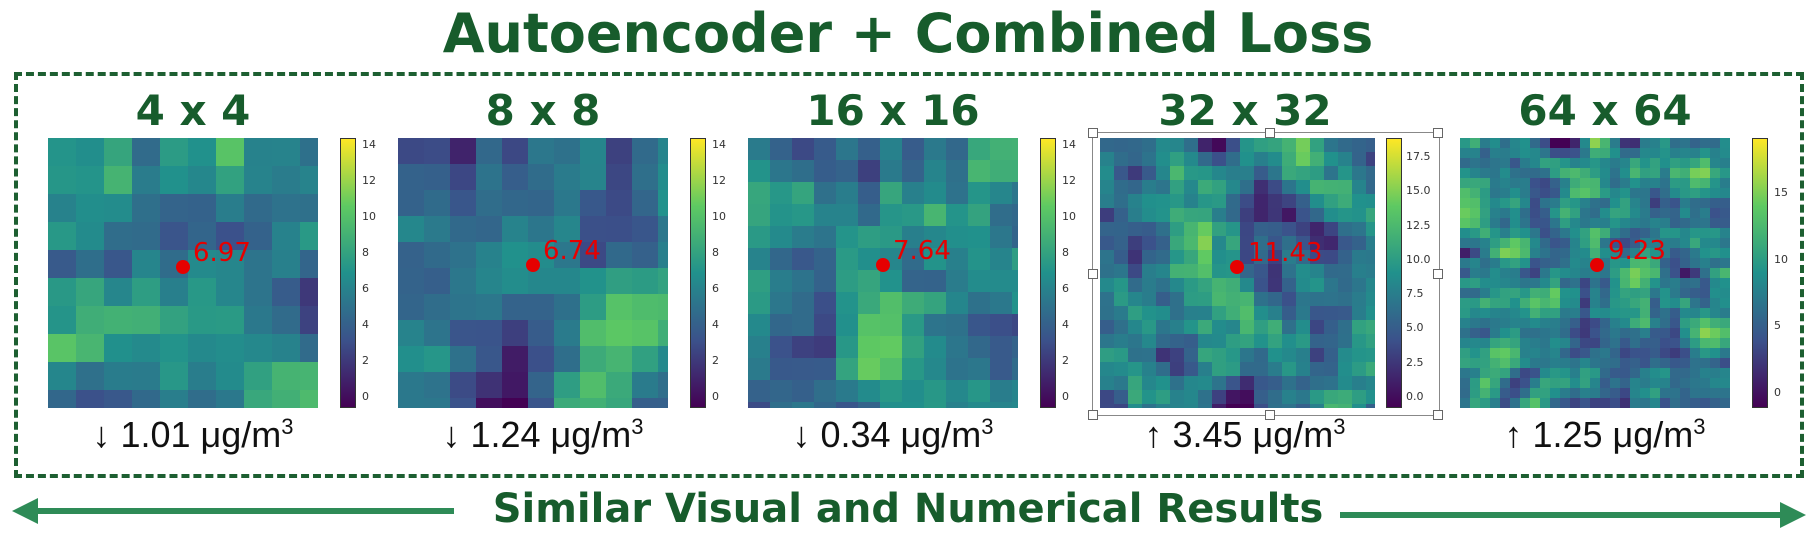  I want to click on panel-16x16: 16 x 16 7.64 ↓ 0.34 μg/m3 14 12 10 8 6 4 2 0, so click(913, 279).